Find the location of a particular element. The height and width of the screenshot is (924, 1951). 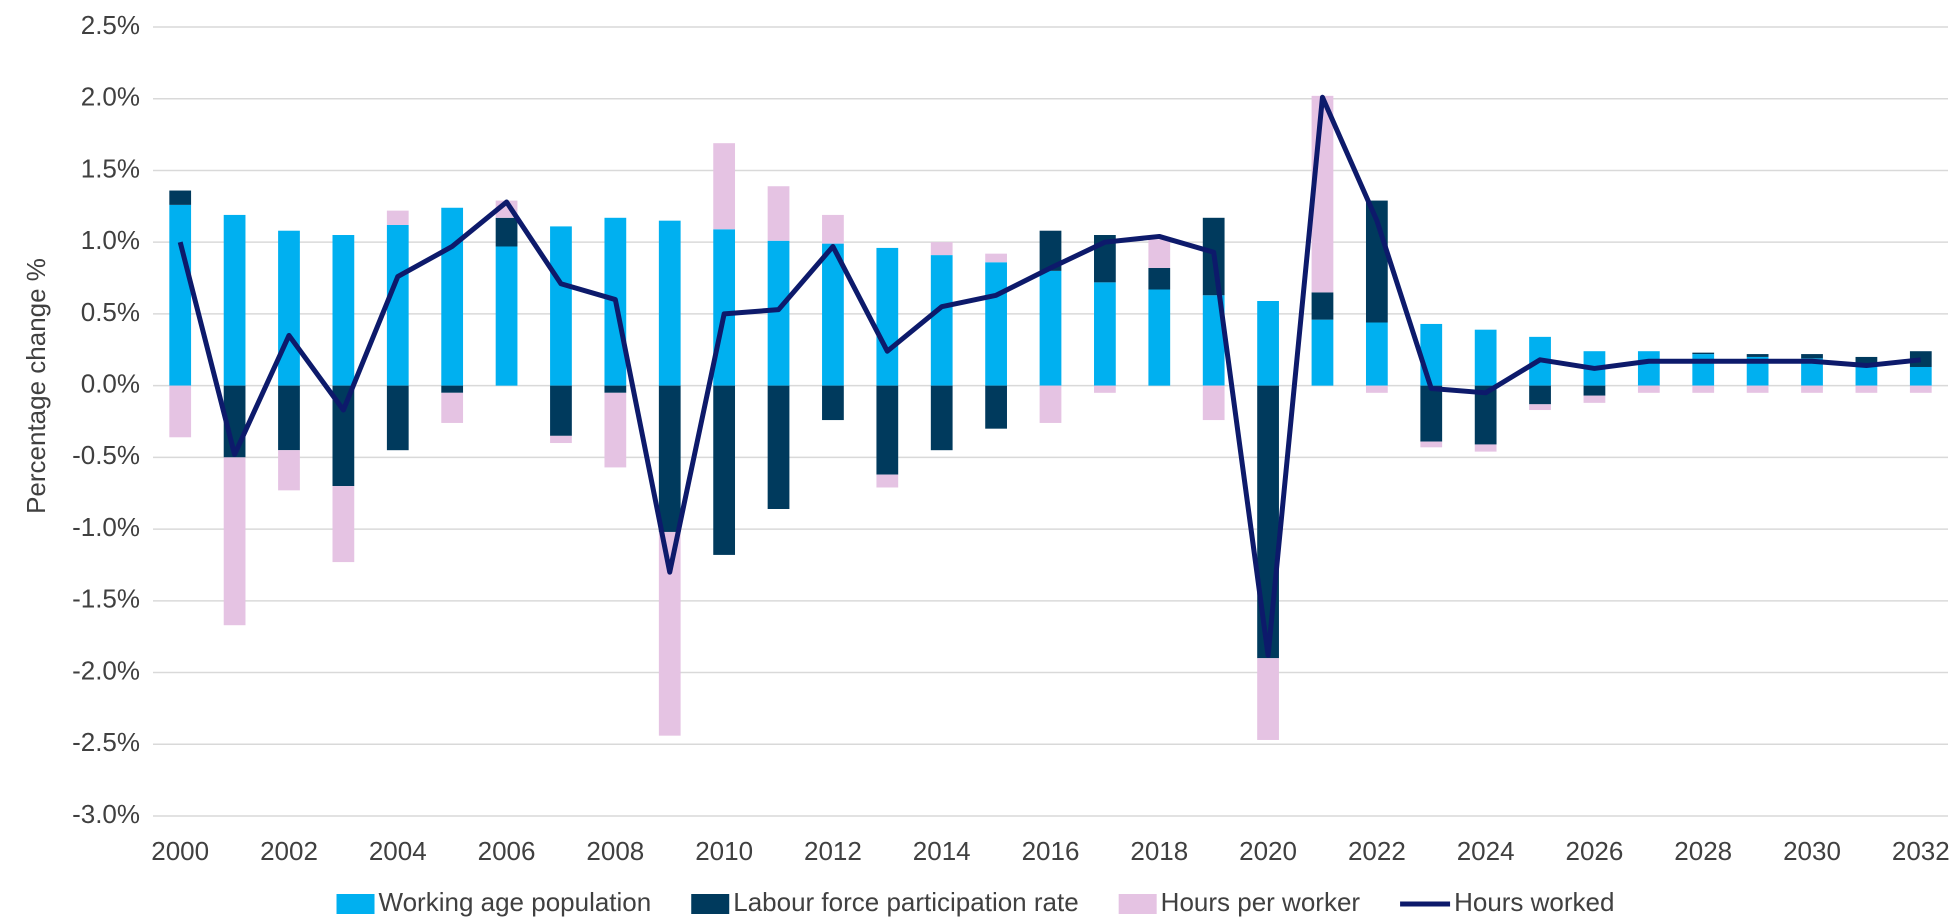

y-tick-label: -1.0% is located at coordinates (106, 527).